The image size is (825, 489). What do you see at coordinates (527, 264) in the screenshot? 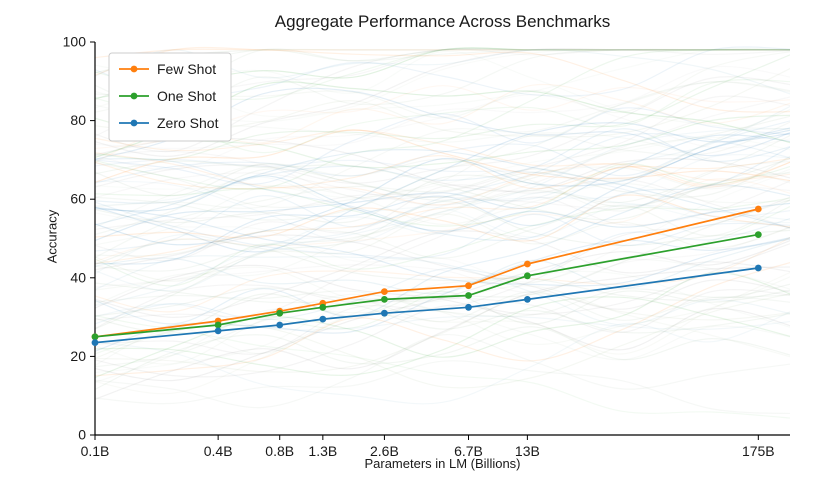
I see `series-marker-few-shot` at bounding box center [527, 264].